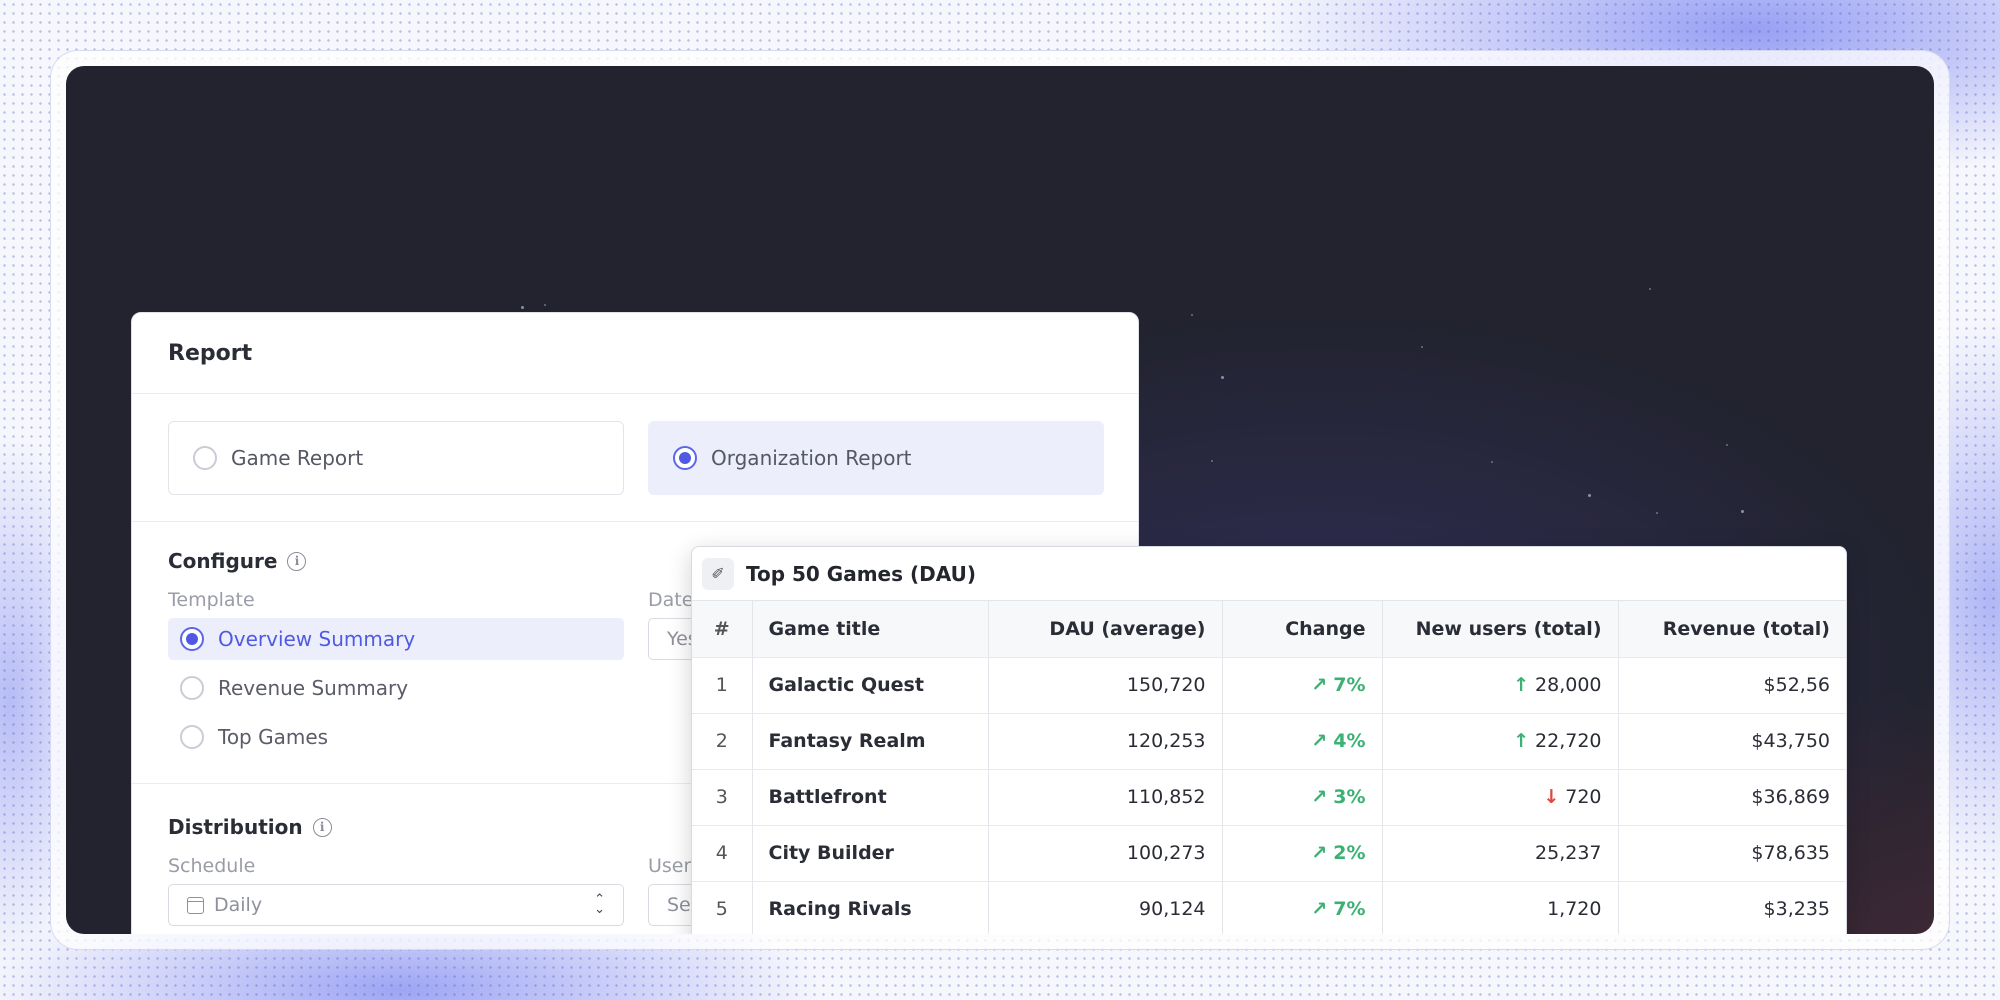 The height and width of the screenshot is (1000, 2000). I want to click on date-value: Yes, so click(682, 639).